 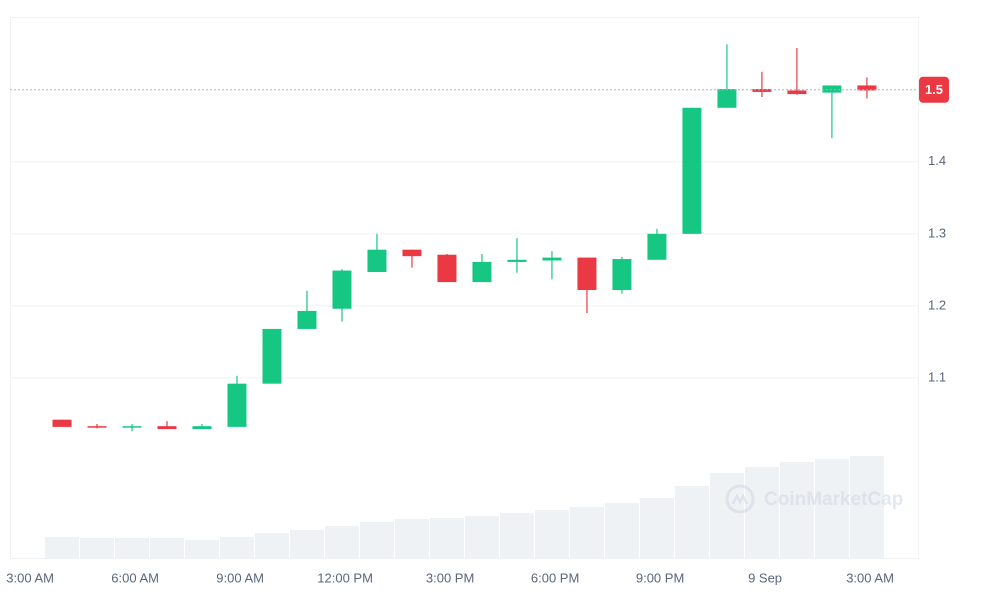 I want to click on last-price-box, so click(x=934, y=89).